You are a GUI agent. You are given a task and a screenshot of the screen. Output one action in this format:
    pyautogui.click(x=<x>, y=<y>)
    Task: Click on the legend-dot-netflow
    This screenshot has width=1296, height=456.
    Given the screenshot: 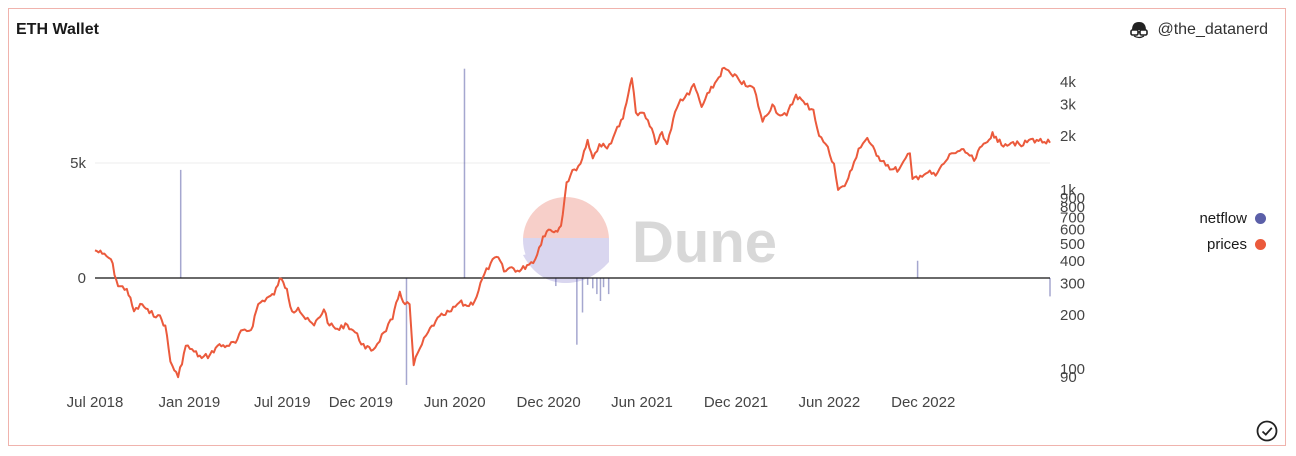 What is the action you would take?
    pyautogui.click(x=1260, y=218)
    